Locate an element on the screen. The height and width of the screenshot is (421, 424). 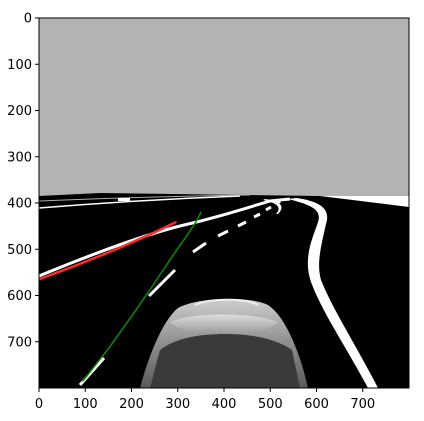
x-tick-label: 700 is located at coordinates (362, 404).